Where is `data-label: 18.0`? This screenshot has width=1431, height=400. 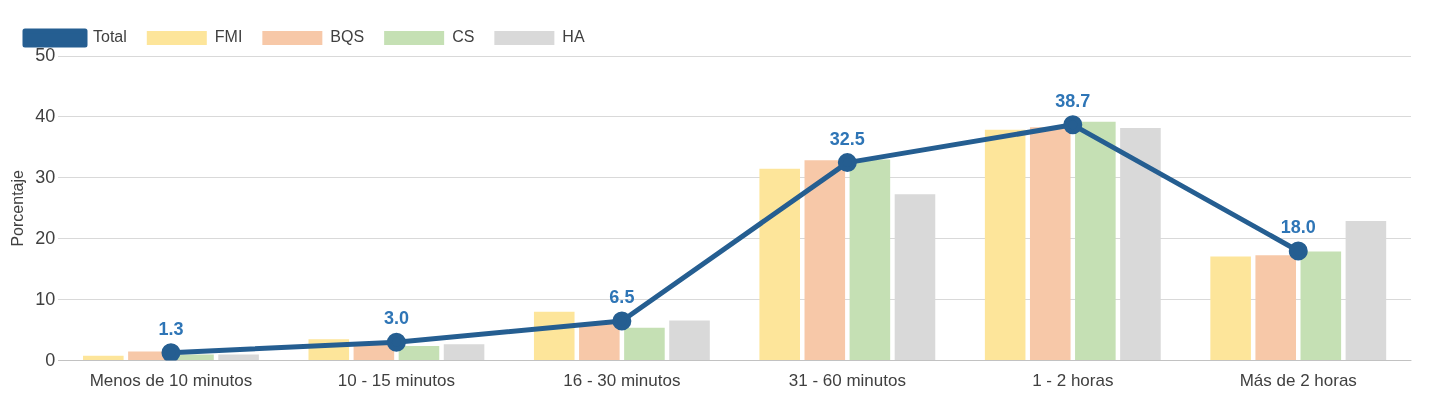 data-label: 18.0 is located at coordinates (1298, 226).